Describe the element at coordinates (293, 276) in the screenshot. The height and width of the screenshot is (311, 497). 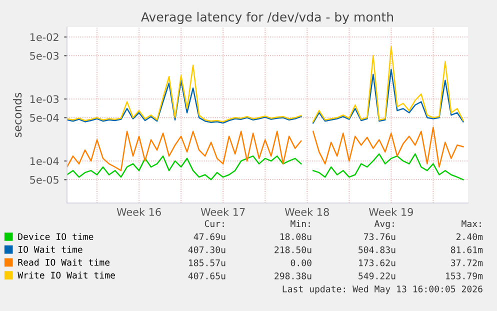
I see `text: 298.38u` at that location.